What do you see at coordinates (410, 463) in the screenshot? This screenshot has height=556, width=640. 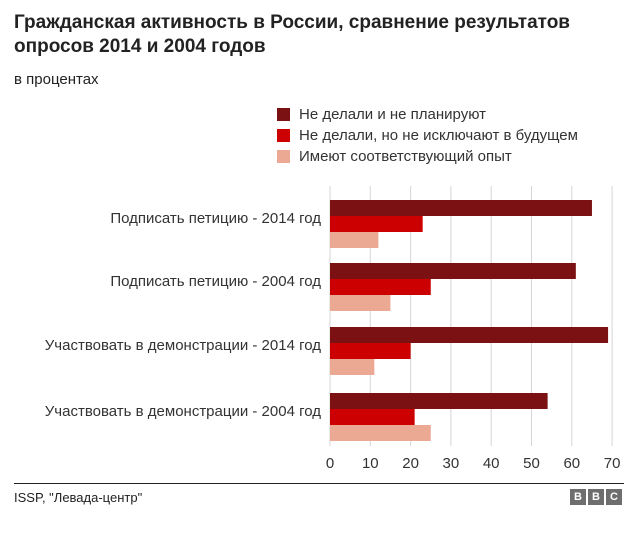 I see `x-tick-label: 20` at bounding box center [410, 463].